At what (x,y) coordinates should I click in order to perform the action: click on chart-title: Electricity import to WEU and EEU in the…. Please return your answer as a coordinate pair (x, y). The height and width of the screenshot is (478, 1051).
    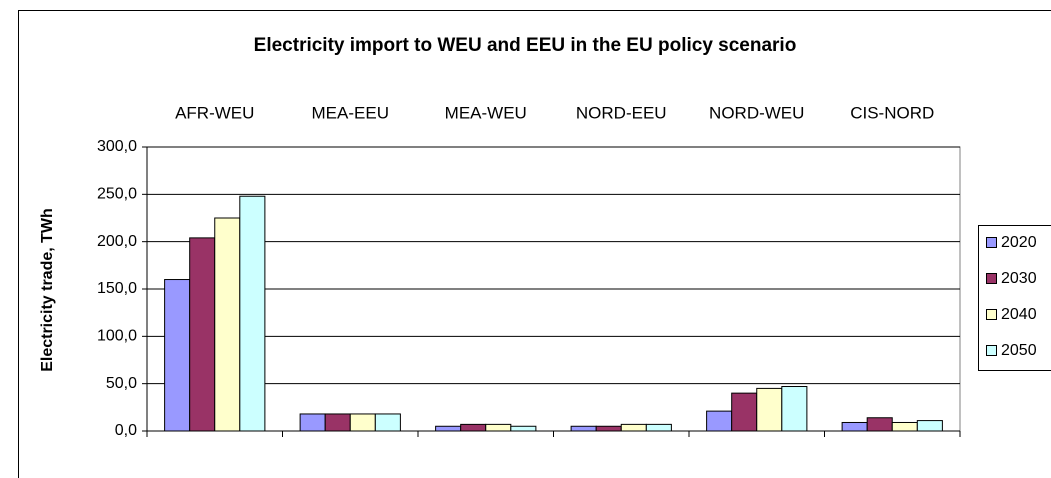
    Looking at the image, I should click on (525, 45).